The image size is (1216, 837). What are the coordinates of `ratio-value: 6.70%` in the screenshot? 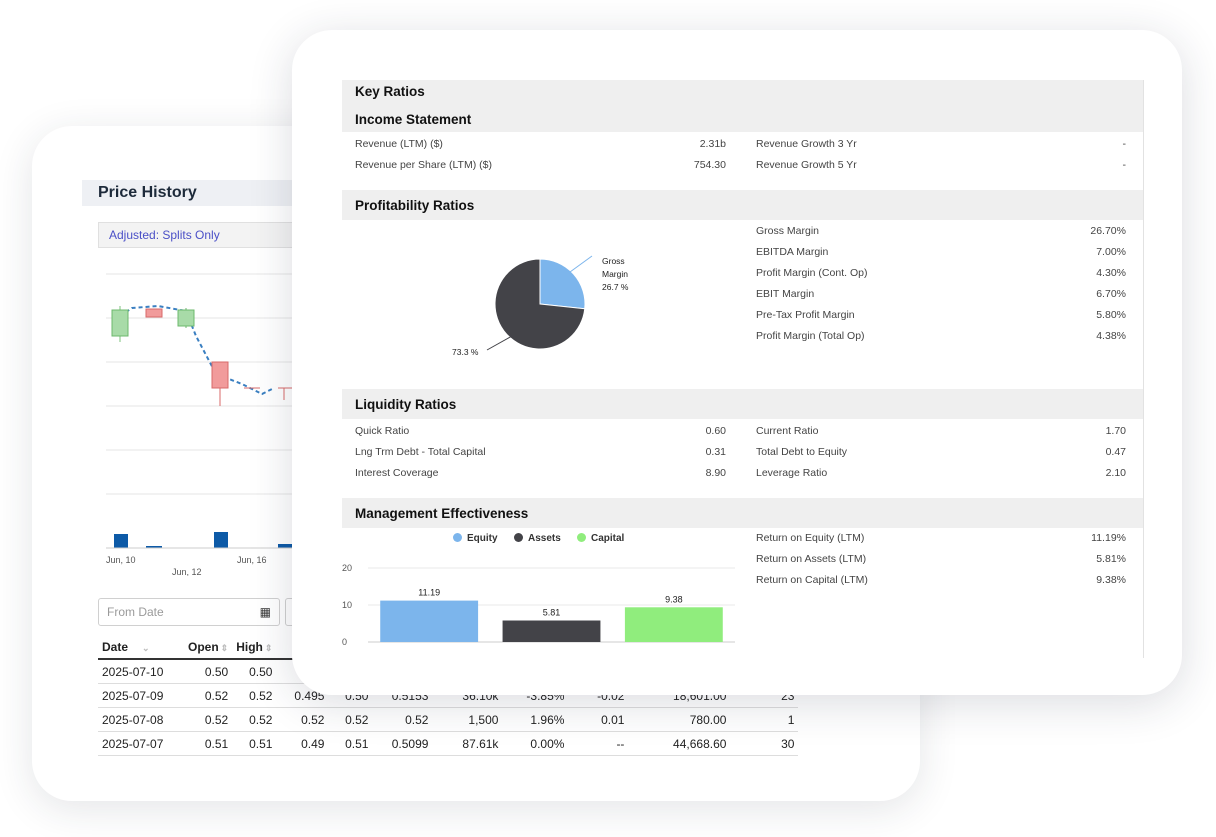 It's located at (1111, 294).